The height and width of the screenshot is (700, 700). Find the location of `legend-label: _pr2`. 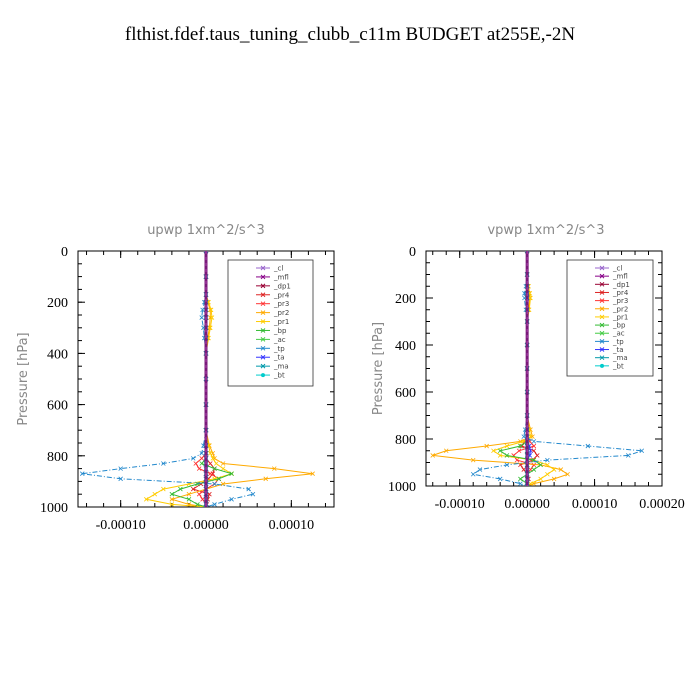

legend-label: _pr2 is located at coordinates (620, 309).